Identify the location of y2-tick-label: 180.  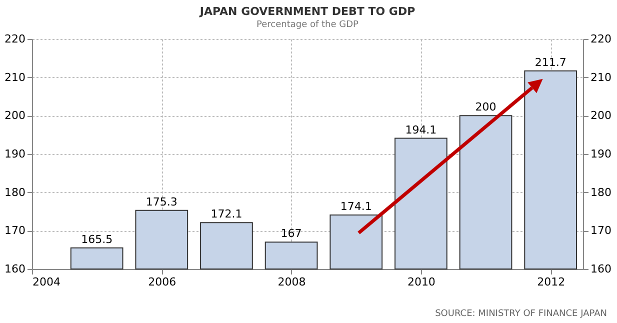
(601, 192).